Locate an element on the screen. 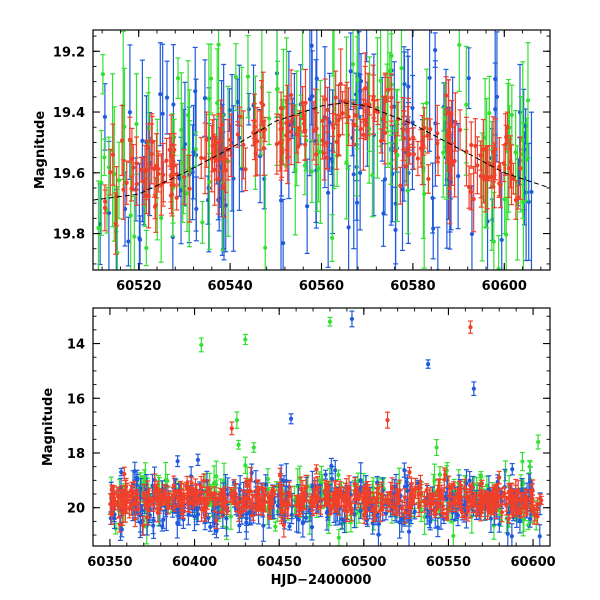 This screenshot has height=600, width=600. y-tick-label: 19.4 is located at coordinates (69, 113).